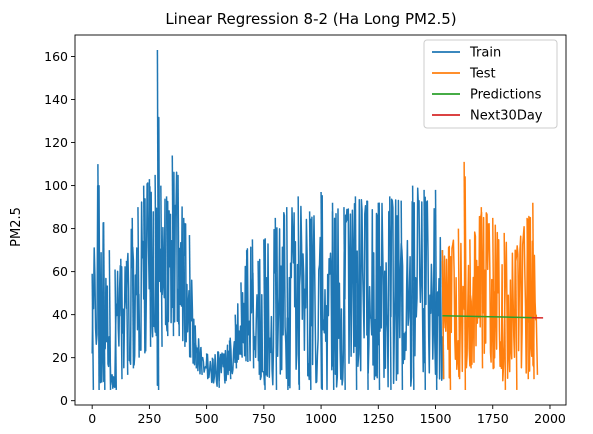 Image resolution: width=593 pixels, height=434 pixels. What do you see at coordinates (60, 271) in the screenshot?
I see `y-tick-label: 60` at bounding box center [60, 271].